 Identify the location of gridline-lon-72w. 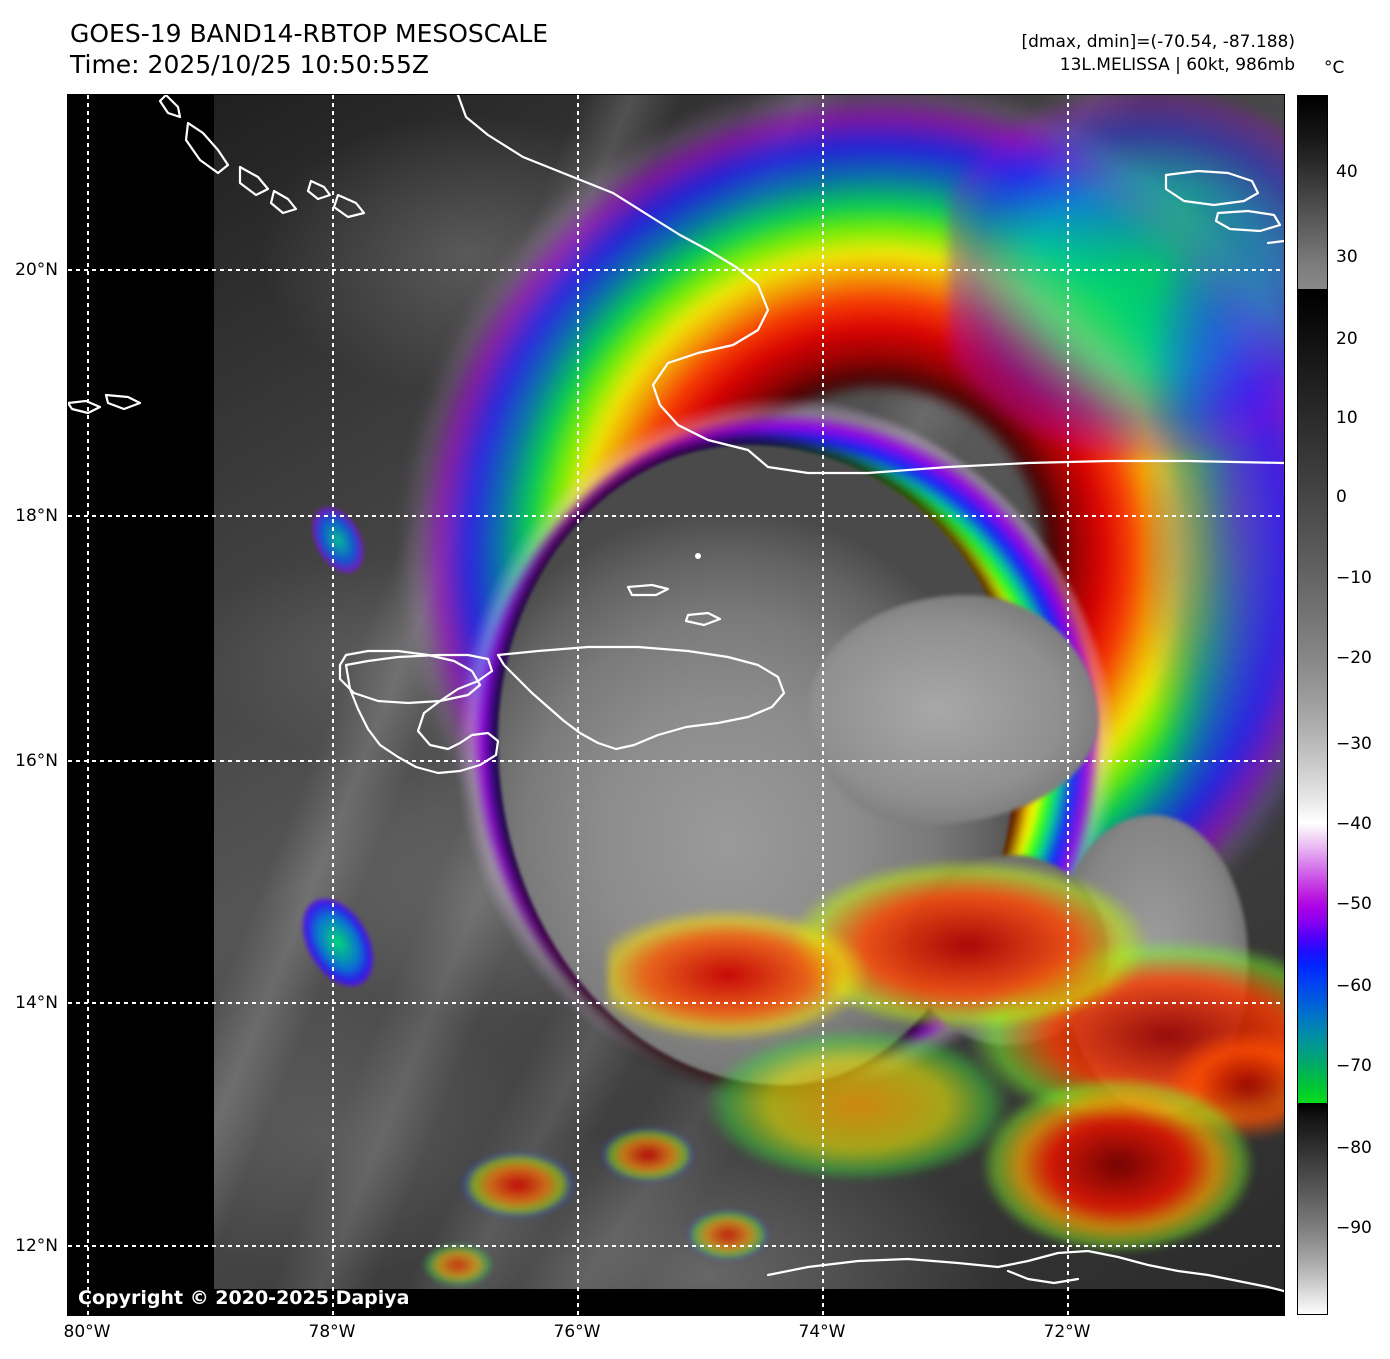
(1068, 705).